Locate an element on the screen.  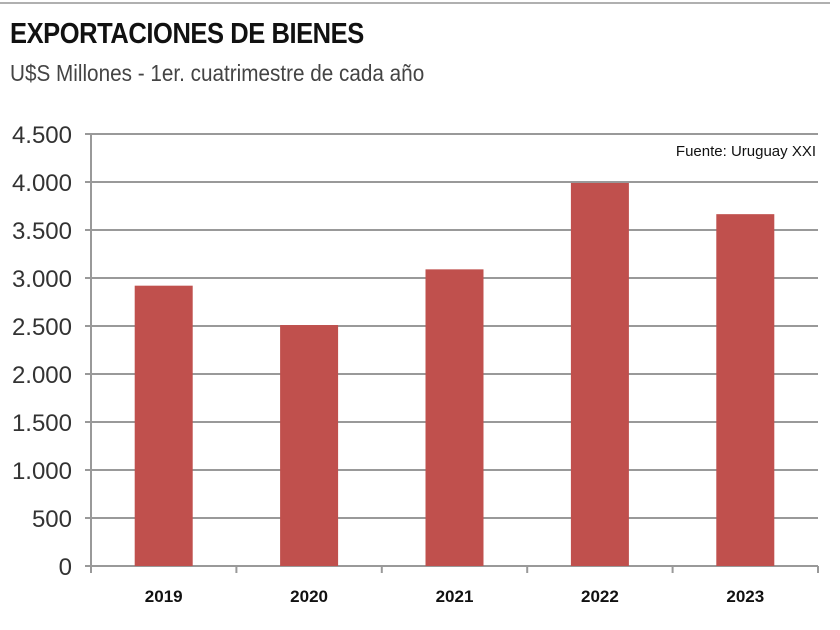
y-tick-label: 2.500 is located at coordinates (42, 327).